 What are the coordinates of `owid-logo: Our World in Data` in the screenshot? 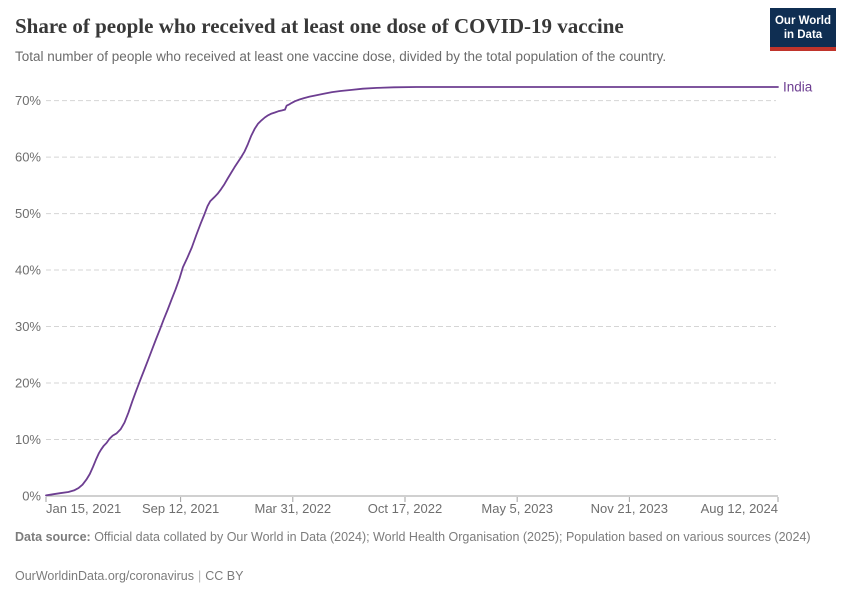 It's located at (803, 30).